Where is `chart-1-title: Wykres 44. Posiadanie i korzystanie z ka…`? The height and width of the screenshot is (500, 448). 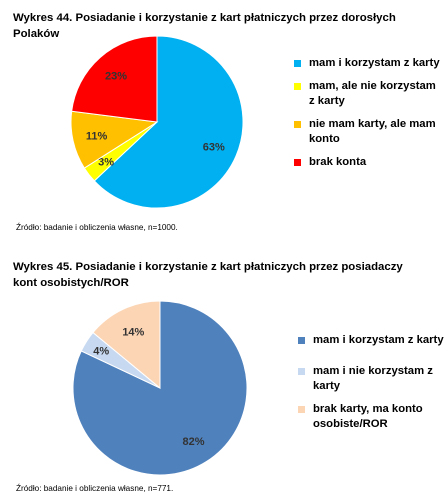
chart-1-title: Wykres 44. Posiadanie i korzystanie z ka… is located at coordinates (204, 26).